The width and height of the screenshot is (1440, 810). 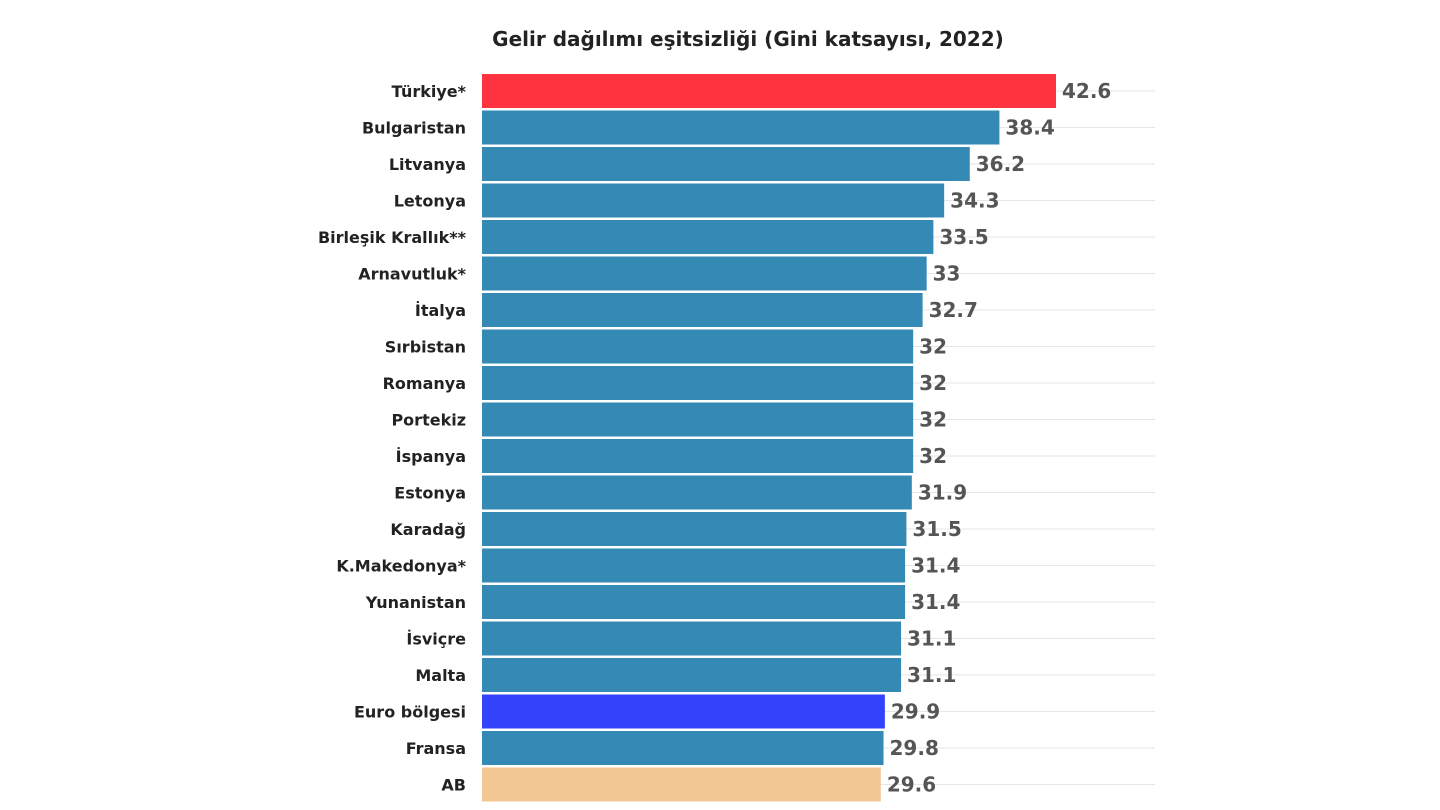 I want to click on category-label: Romanya, so click(x=424, y=383).